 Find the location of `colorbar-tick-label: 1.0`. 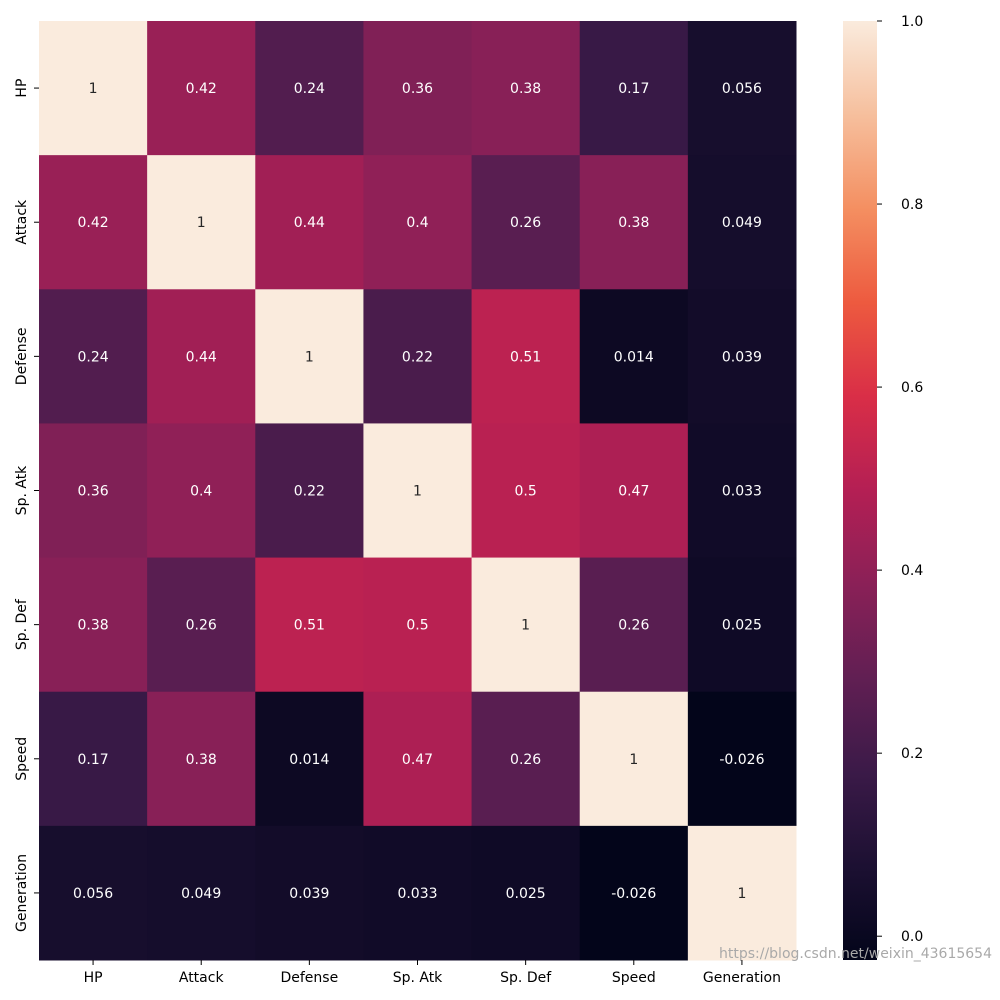

colorbar-tick-label: 1.0 is located at coordinates (912, 22).